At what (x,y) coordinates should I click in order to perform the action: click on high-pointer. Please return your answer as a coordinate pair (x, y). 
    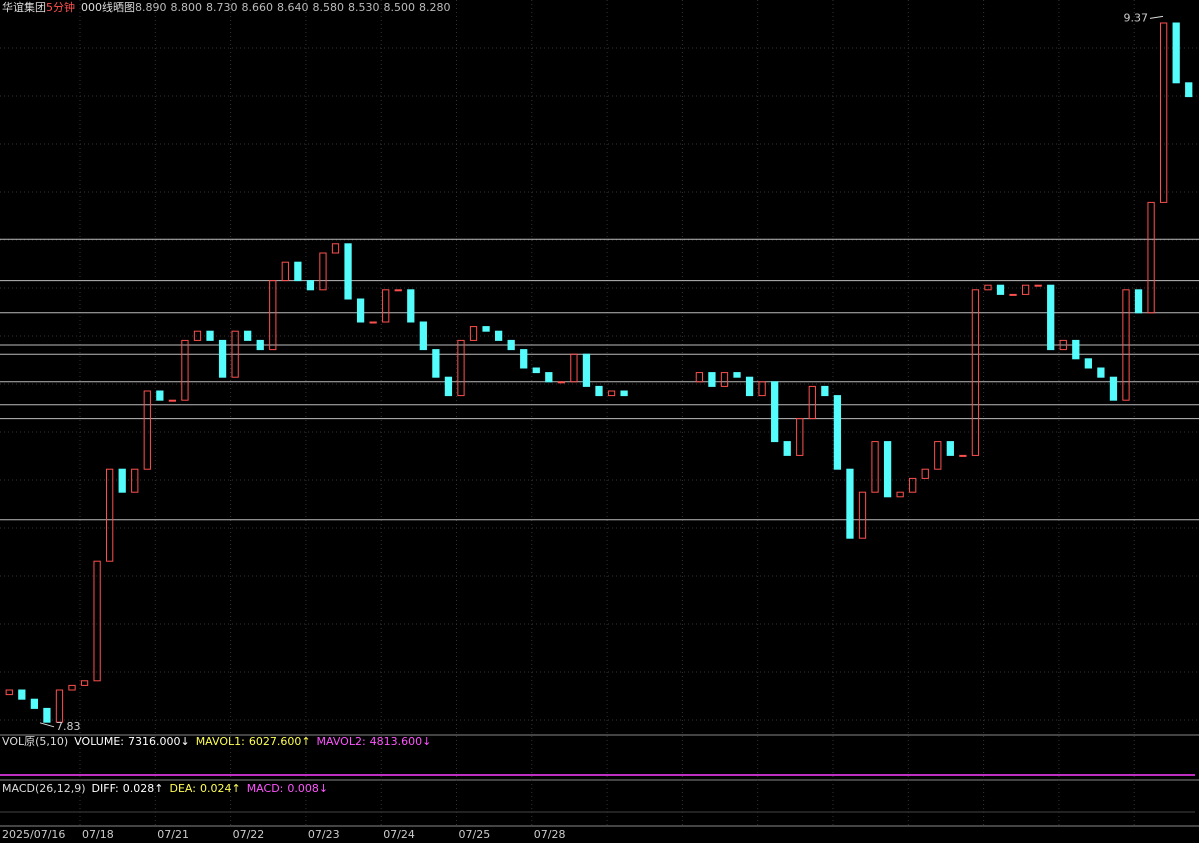
    Looking at the image, I should click on (1156, 17).